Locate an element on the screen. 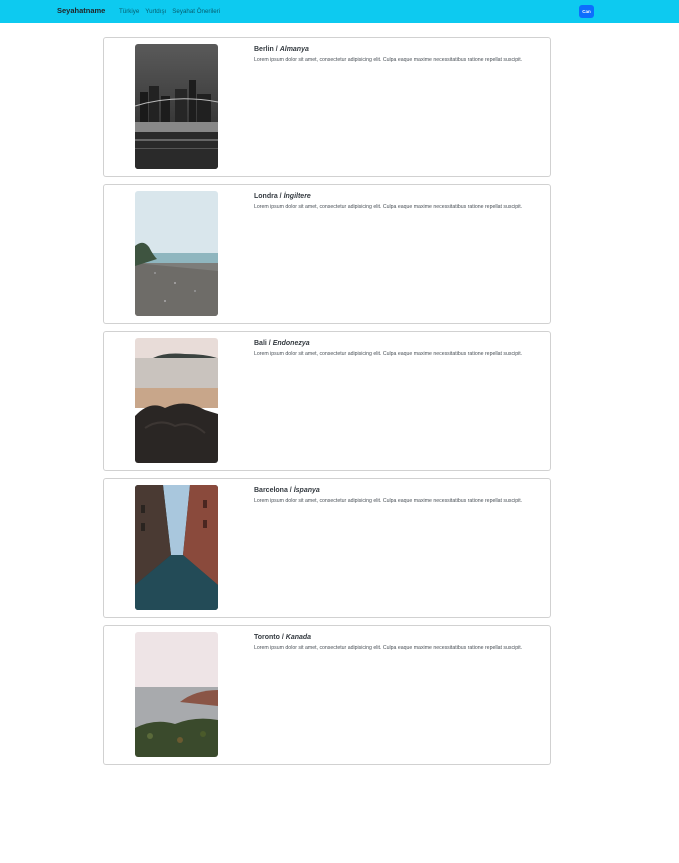 This screenshot has width=679, height=863. country-name: İngiltere is located at coordinates (297, 196).